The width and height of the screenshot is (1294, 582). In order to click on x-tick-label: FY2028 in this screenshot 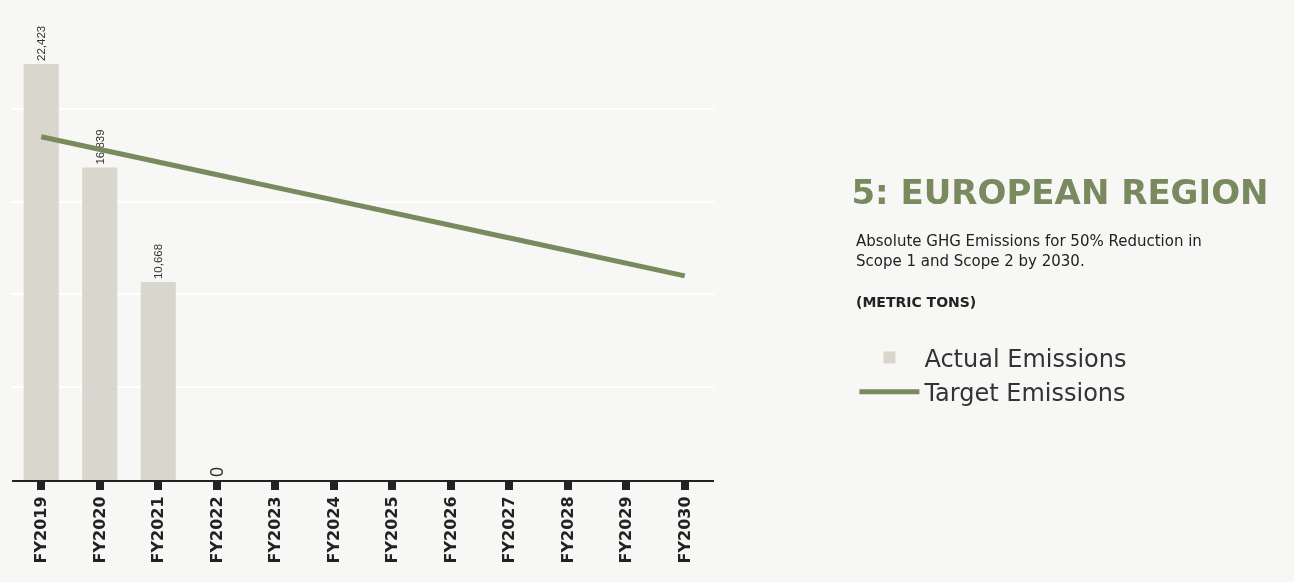, I will do `click(567, 530)`.